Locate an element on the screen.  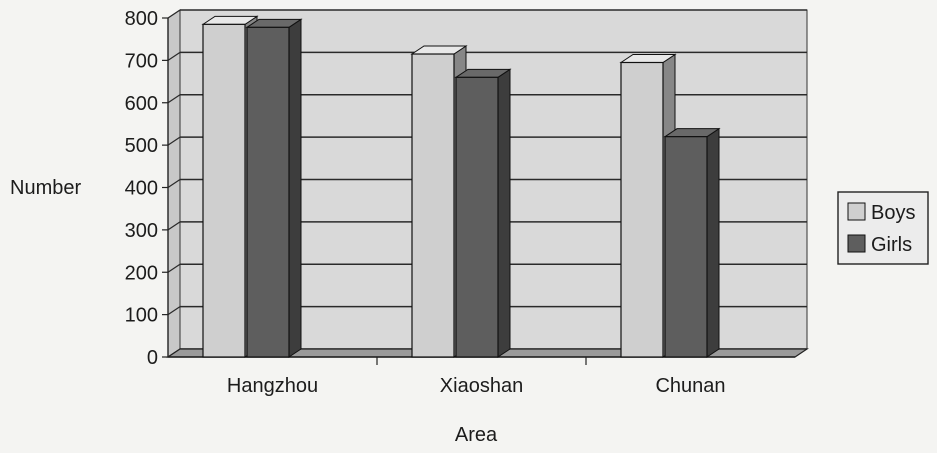
y-tick-label: 800 is located at coordinates (141, 19).